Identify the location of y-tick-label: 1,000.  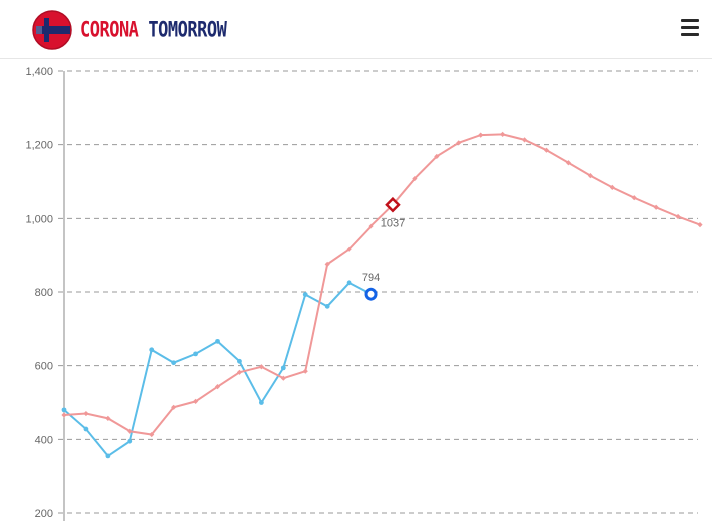
(39, 219).